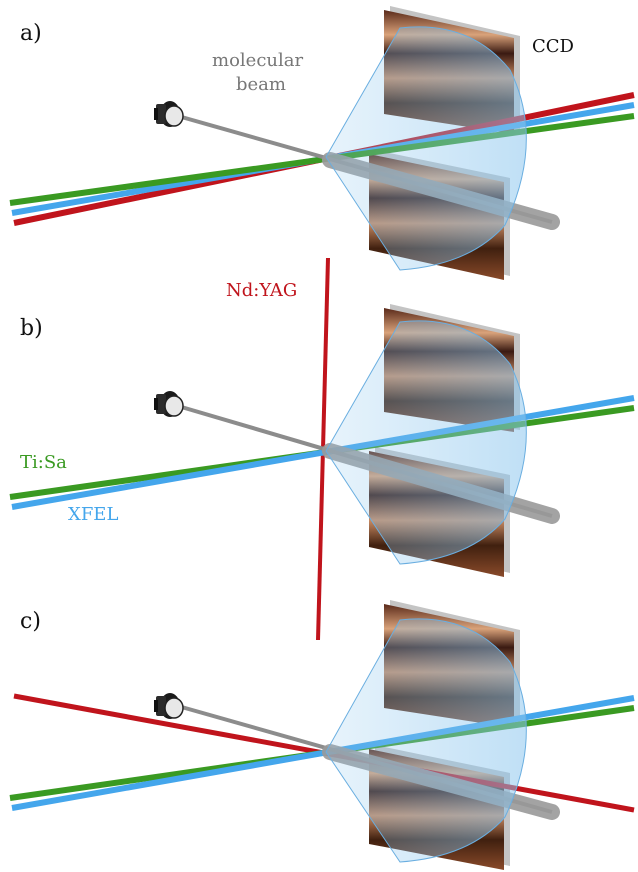  What do you see at coordinates (43, 462) in the screenshot?
I see `tisa-label: Ti:Sa` at bounding box center [43, 462].